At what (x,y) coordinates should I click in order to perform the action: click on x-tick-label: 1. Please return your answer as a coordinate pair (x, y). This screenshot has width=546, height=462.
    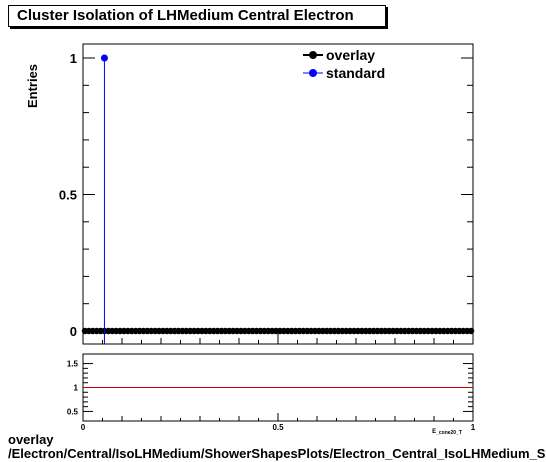
    Looking at the image, I should click on (473, 427).